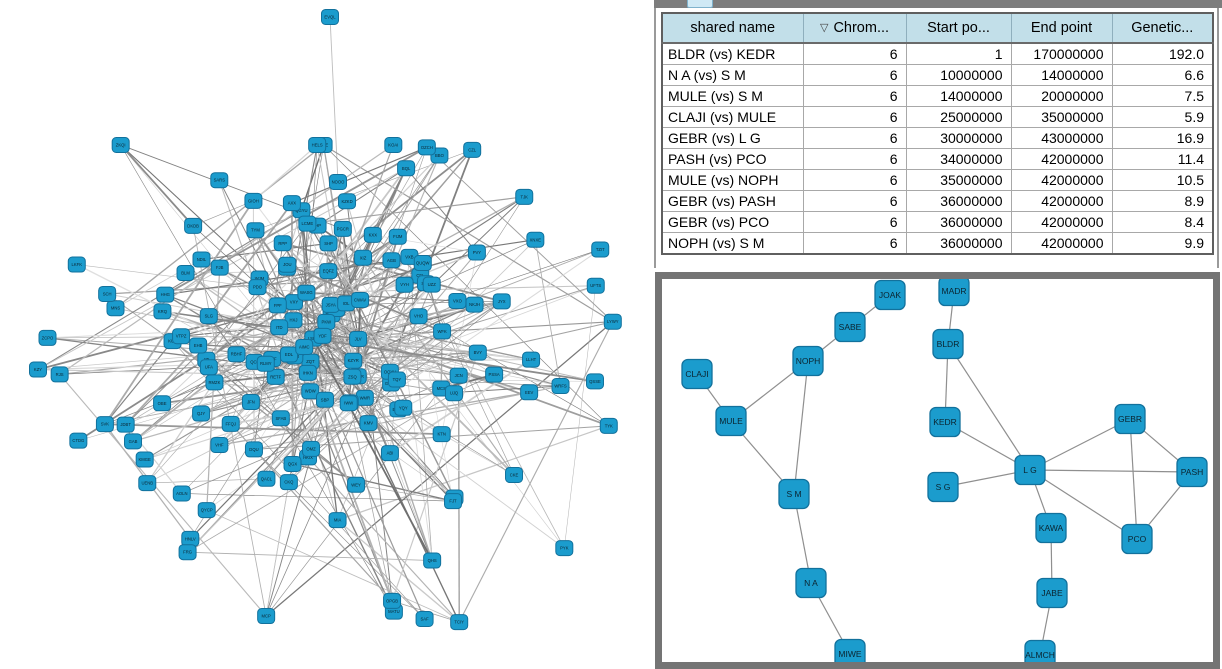  I want to click on network-node: EHB, so click(198, 345).